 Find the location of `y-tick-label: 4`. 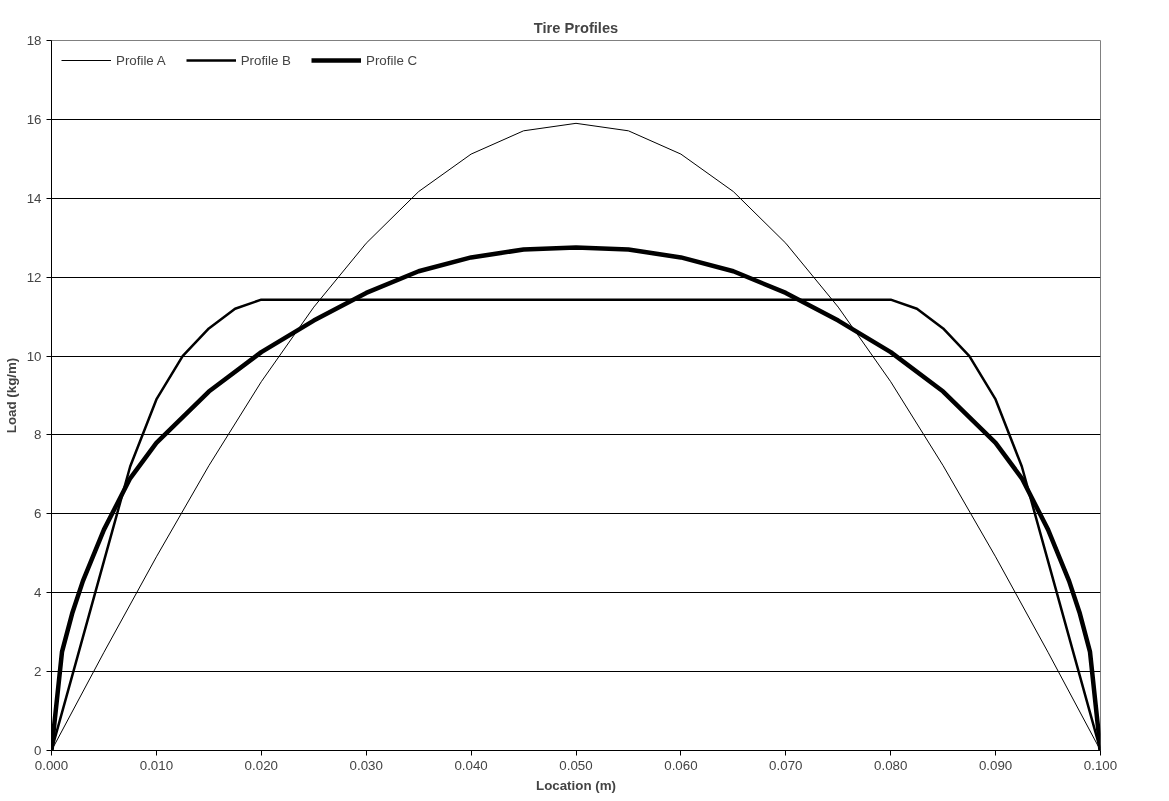

y-tick-label: 4 is located at coordinates (38, 593).